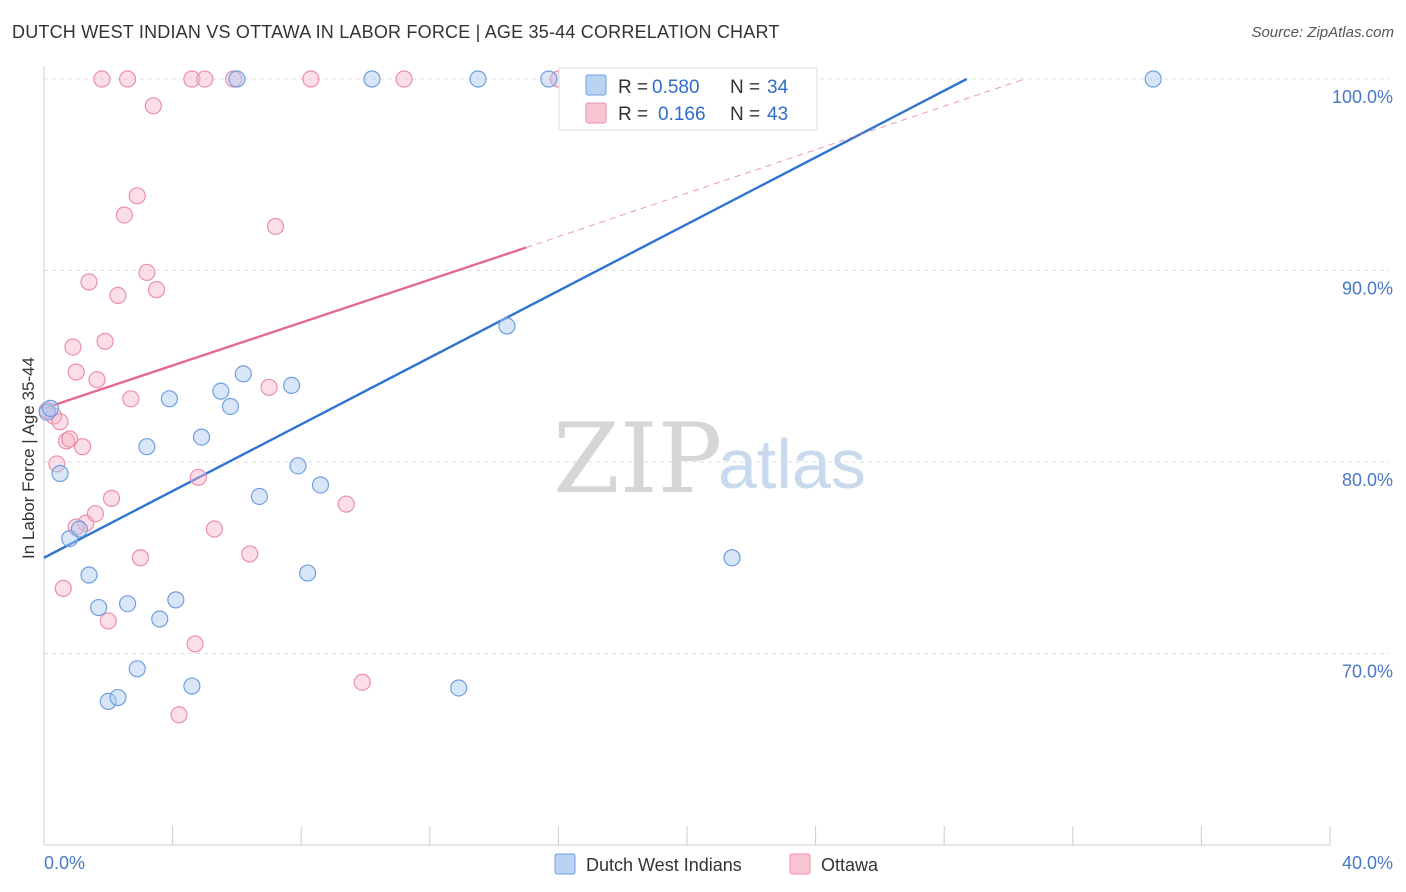  I want to click on legend-r-label-1: R =, so click(633, 87).